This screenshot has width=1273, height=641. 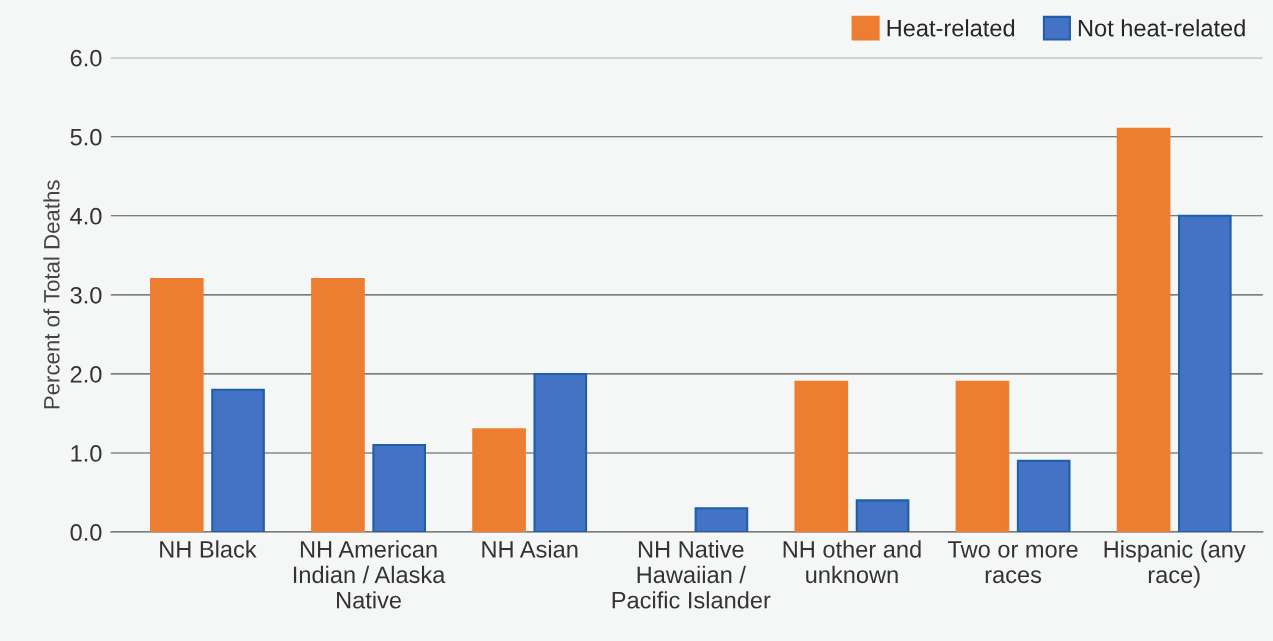 I want to click on x-tick-label: NH other and unknown, so click(x=852, y=562).